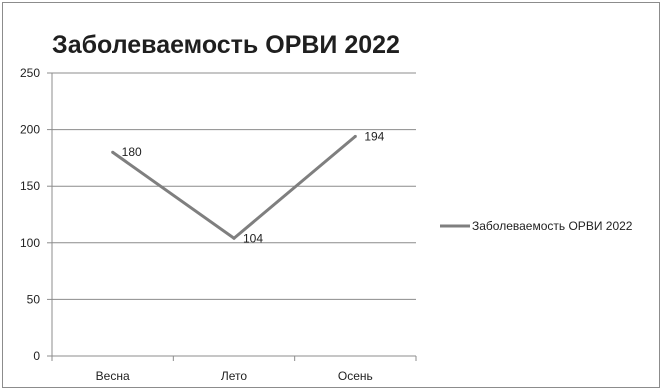 The image size is (664, 392). What do you see at coordinates (113, 376) in the screenshot?
I see `x-tick-label: Весна` at bounding box center [113, 376].